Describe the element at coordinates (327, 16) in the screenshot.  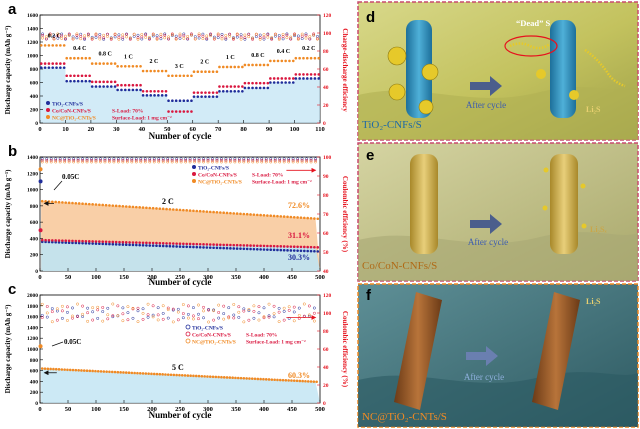
I see `y2-tick-label: 120` at that location.